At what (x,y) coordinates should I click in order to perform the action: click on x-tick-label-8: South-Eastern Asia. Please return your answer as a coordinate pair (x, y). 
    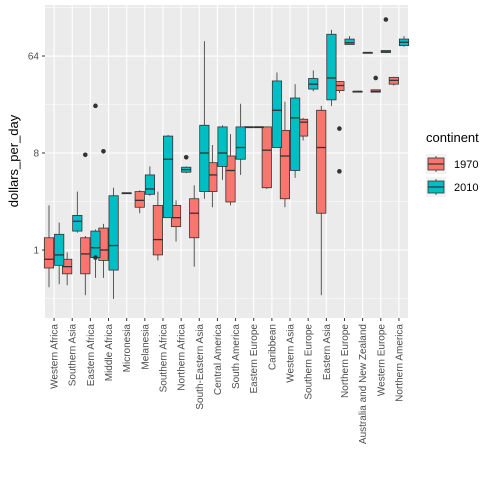
    Looking at the image, I should click on (200, 367).